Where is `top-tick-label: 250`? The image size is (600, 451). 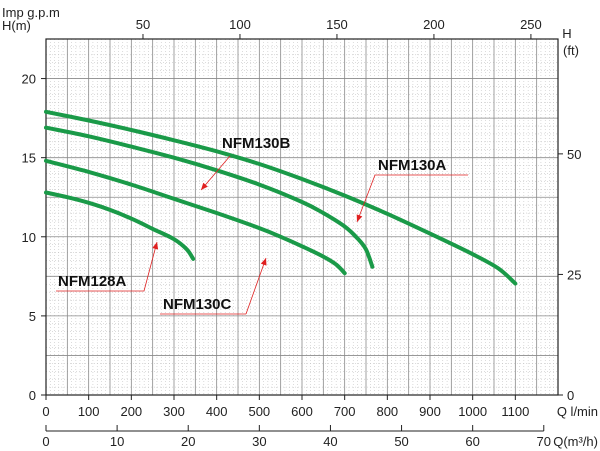 top-tick-label: 250 is located at coordinates (531, 24).